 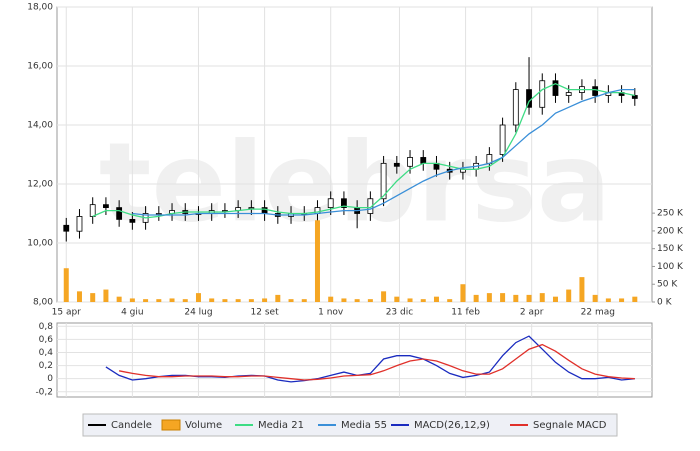 What do you see at coordinates (452, 425) in the screenshot?
I see `legend-label: MACD(26,12,9)` at bounding box center [452, 425].